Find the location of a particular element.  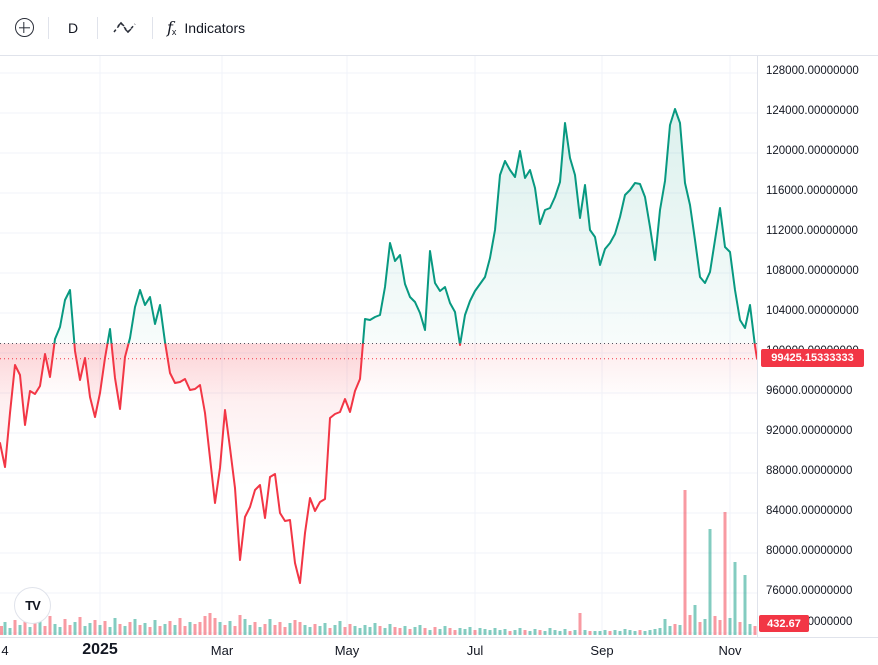

time-axis-label: Jul is located at coordinates (475, 650).